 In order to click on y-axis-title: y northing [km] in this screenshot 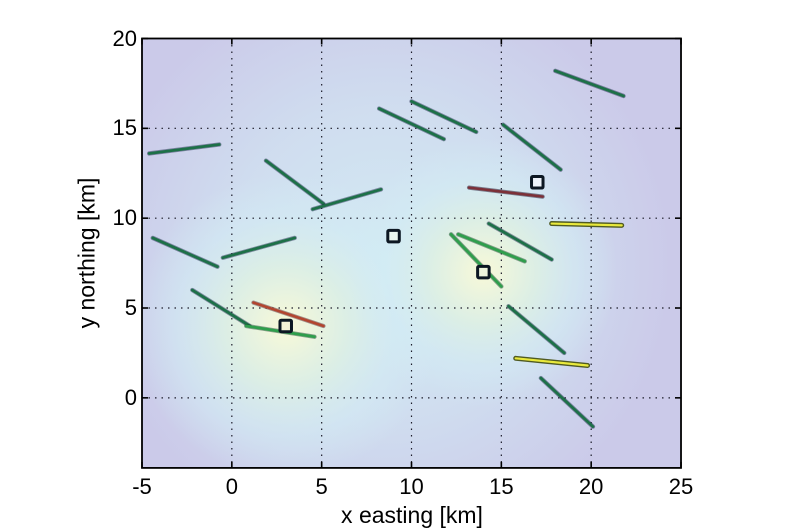, I will do `click(86, 253)`.